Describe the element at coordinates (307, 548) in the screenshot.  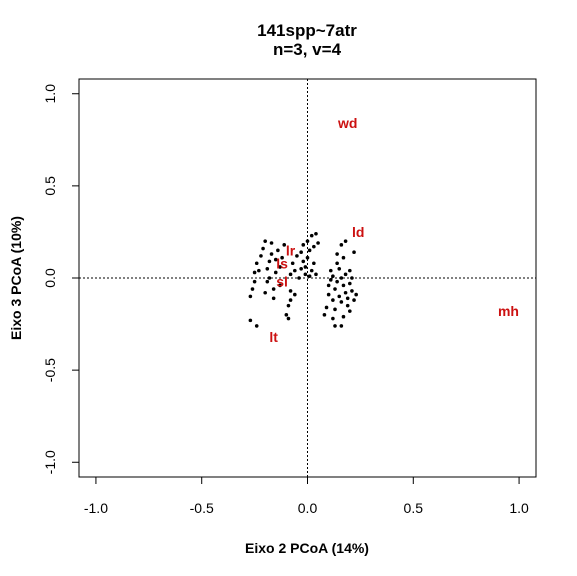
I see `x-axis-label: Eixo 2 PCoA (14%)` at that location.